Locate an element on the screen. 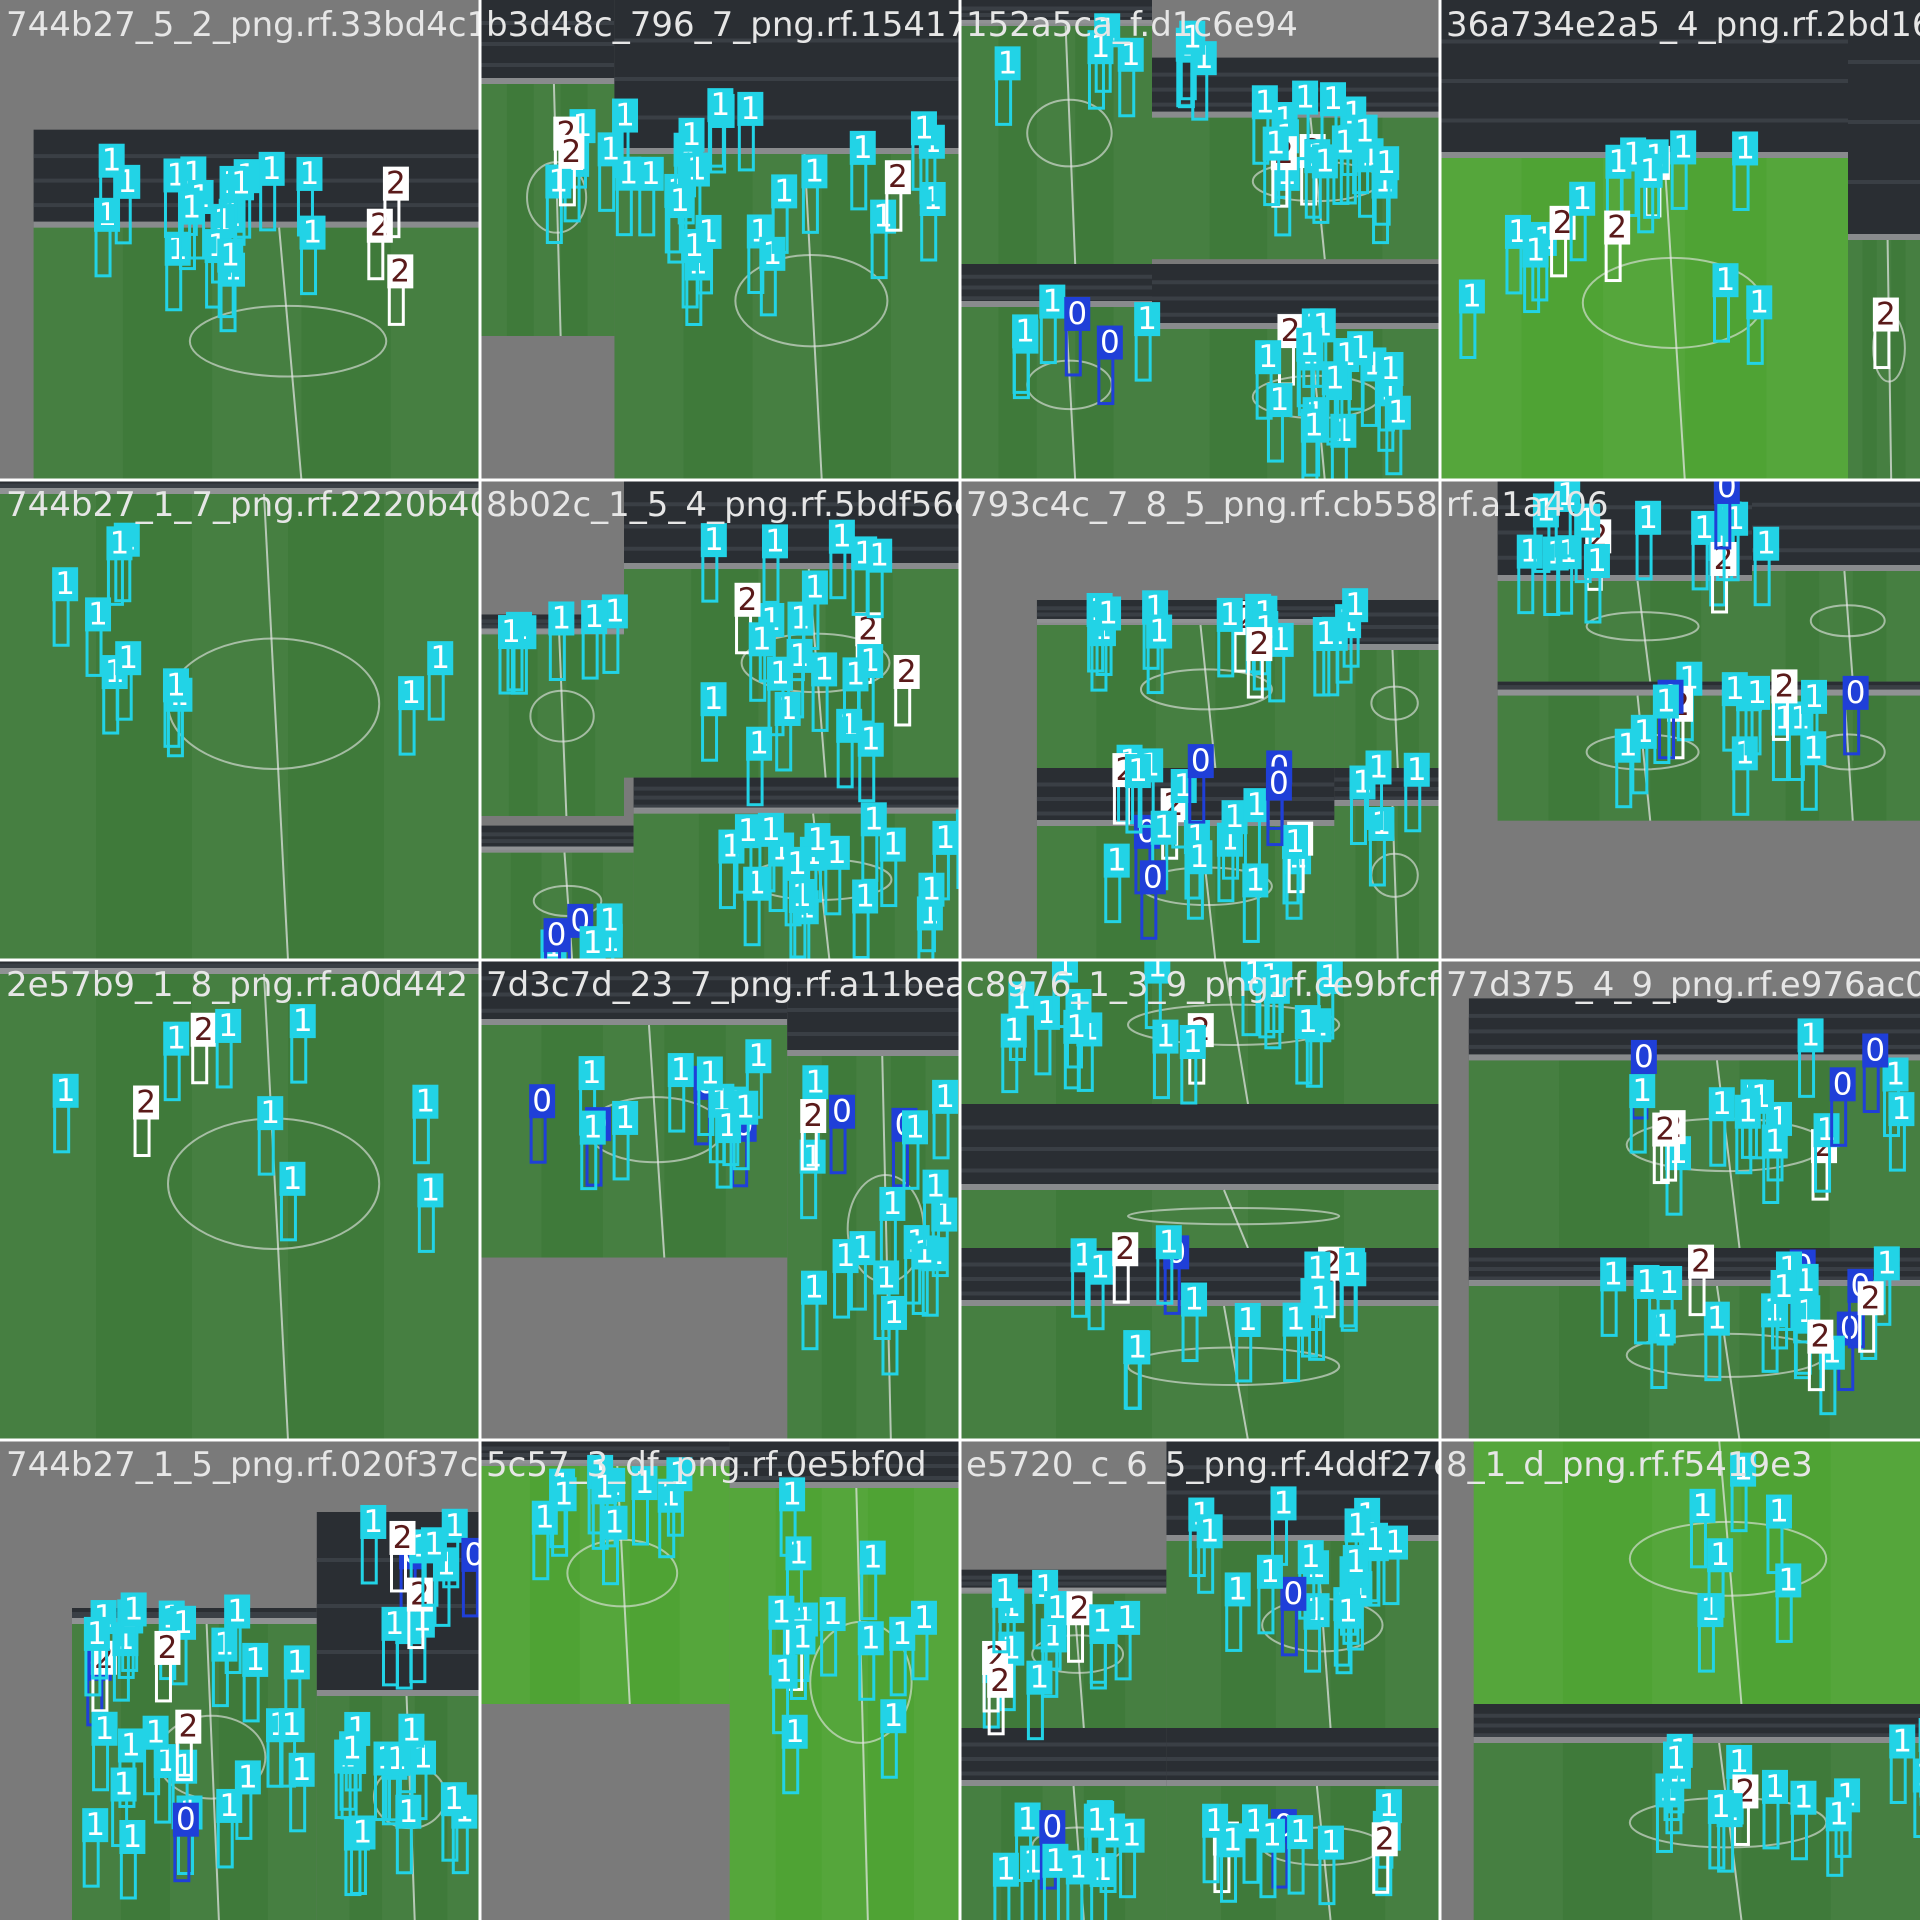 The width and height of the screenshot is (1920, 1920). halfway-line is located at coordinates (290, 353).